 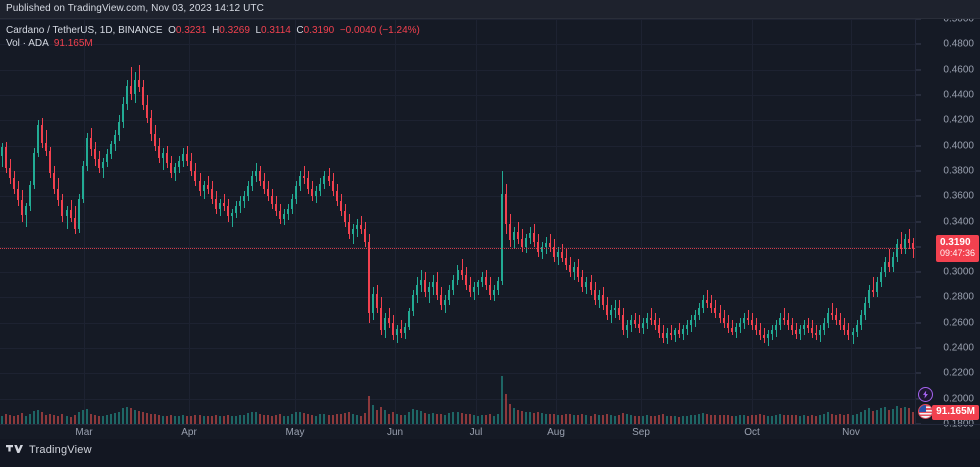 I want to click on tradingview-logo: TradingView, so click(x=49, y=450).